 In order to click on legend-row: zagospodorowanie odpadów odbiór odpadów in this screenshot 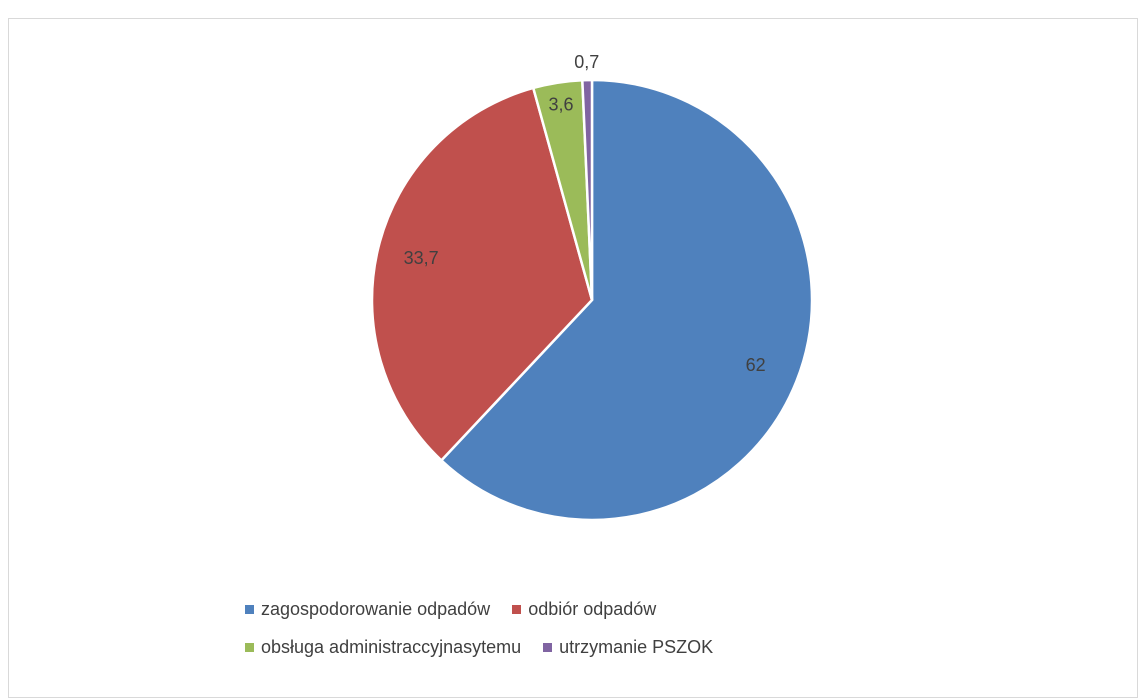, I will do `click(565, 609)`.